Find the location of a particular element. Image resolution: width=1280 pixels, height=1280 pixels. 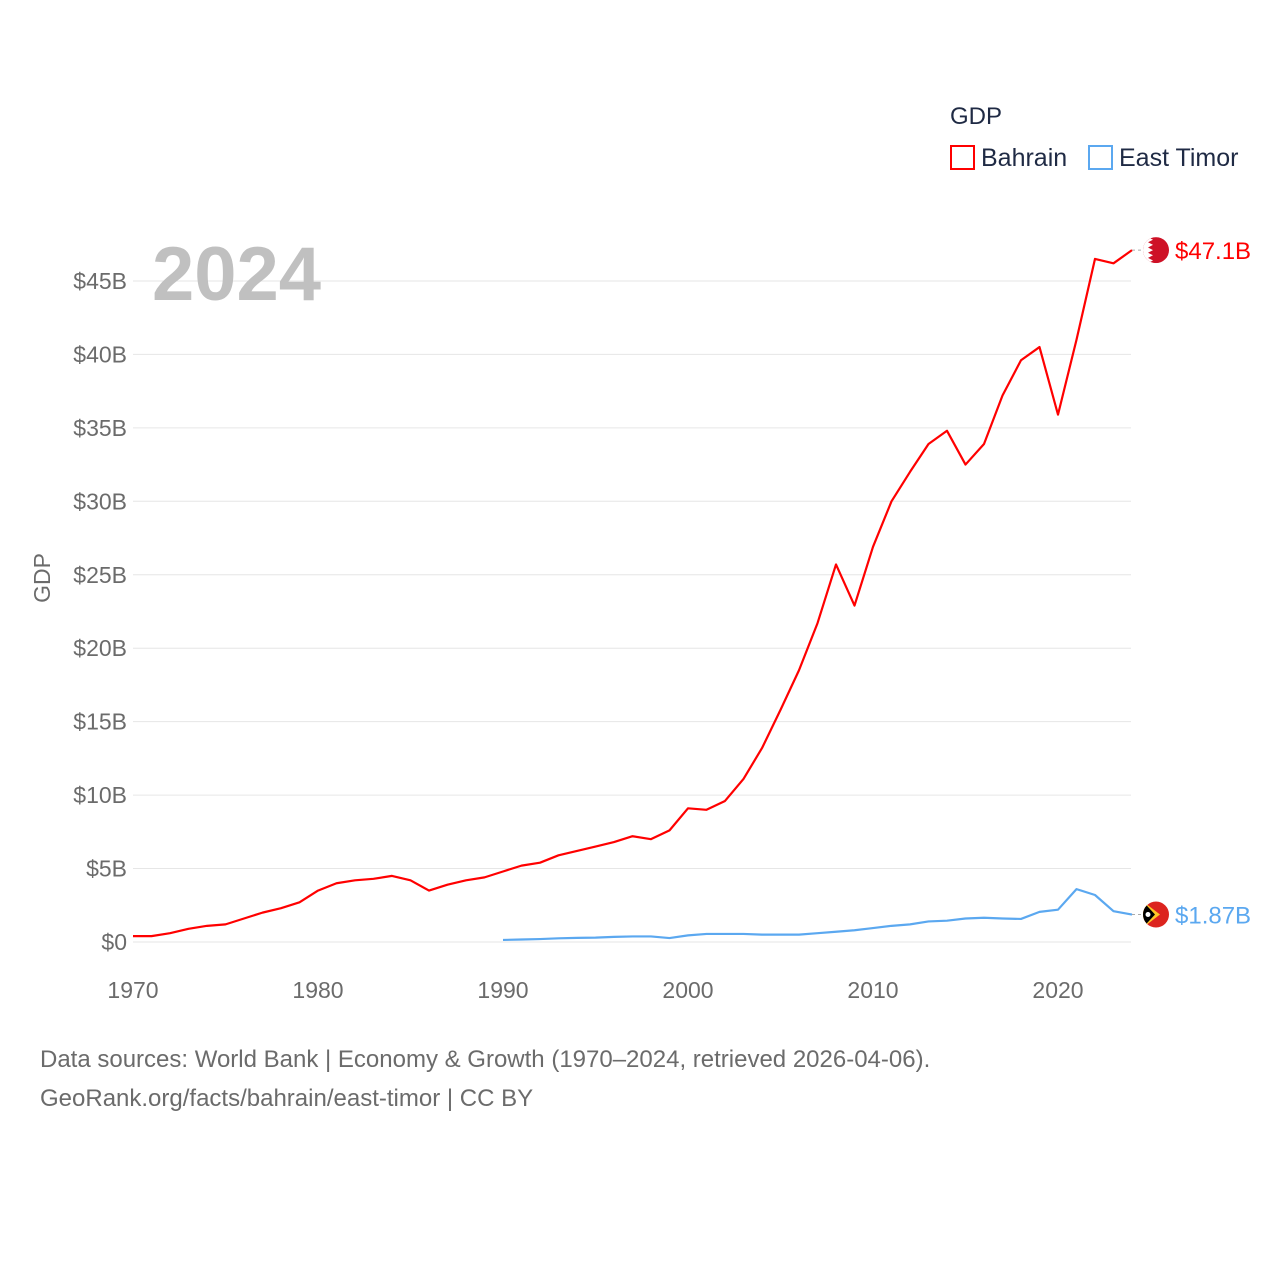

legend-title: GDP is located at coordinates (976, 116).